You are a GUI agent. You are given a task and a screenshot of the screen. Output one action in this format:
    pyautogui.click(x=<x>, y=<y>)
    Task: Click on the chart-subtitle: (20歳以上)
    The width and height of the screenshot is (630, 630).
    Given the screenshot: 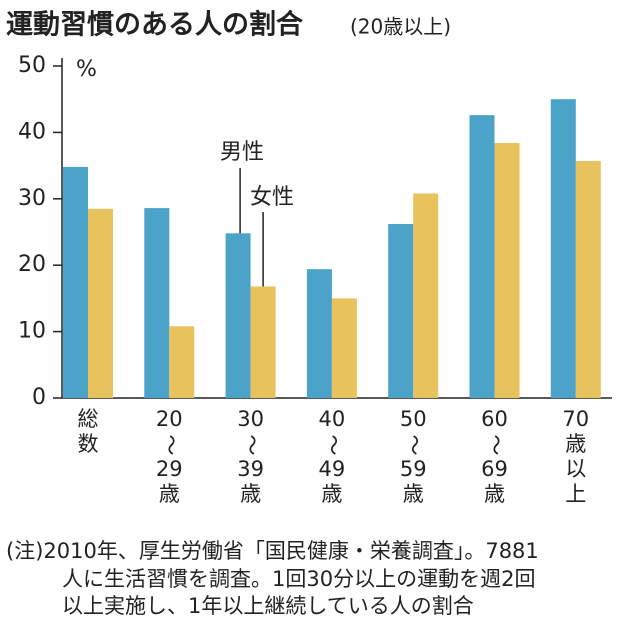 What is the action you would take?
    pyautogui.click(x=400, y=27)
    